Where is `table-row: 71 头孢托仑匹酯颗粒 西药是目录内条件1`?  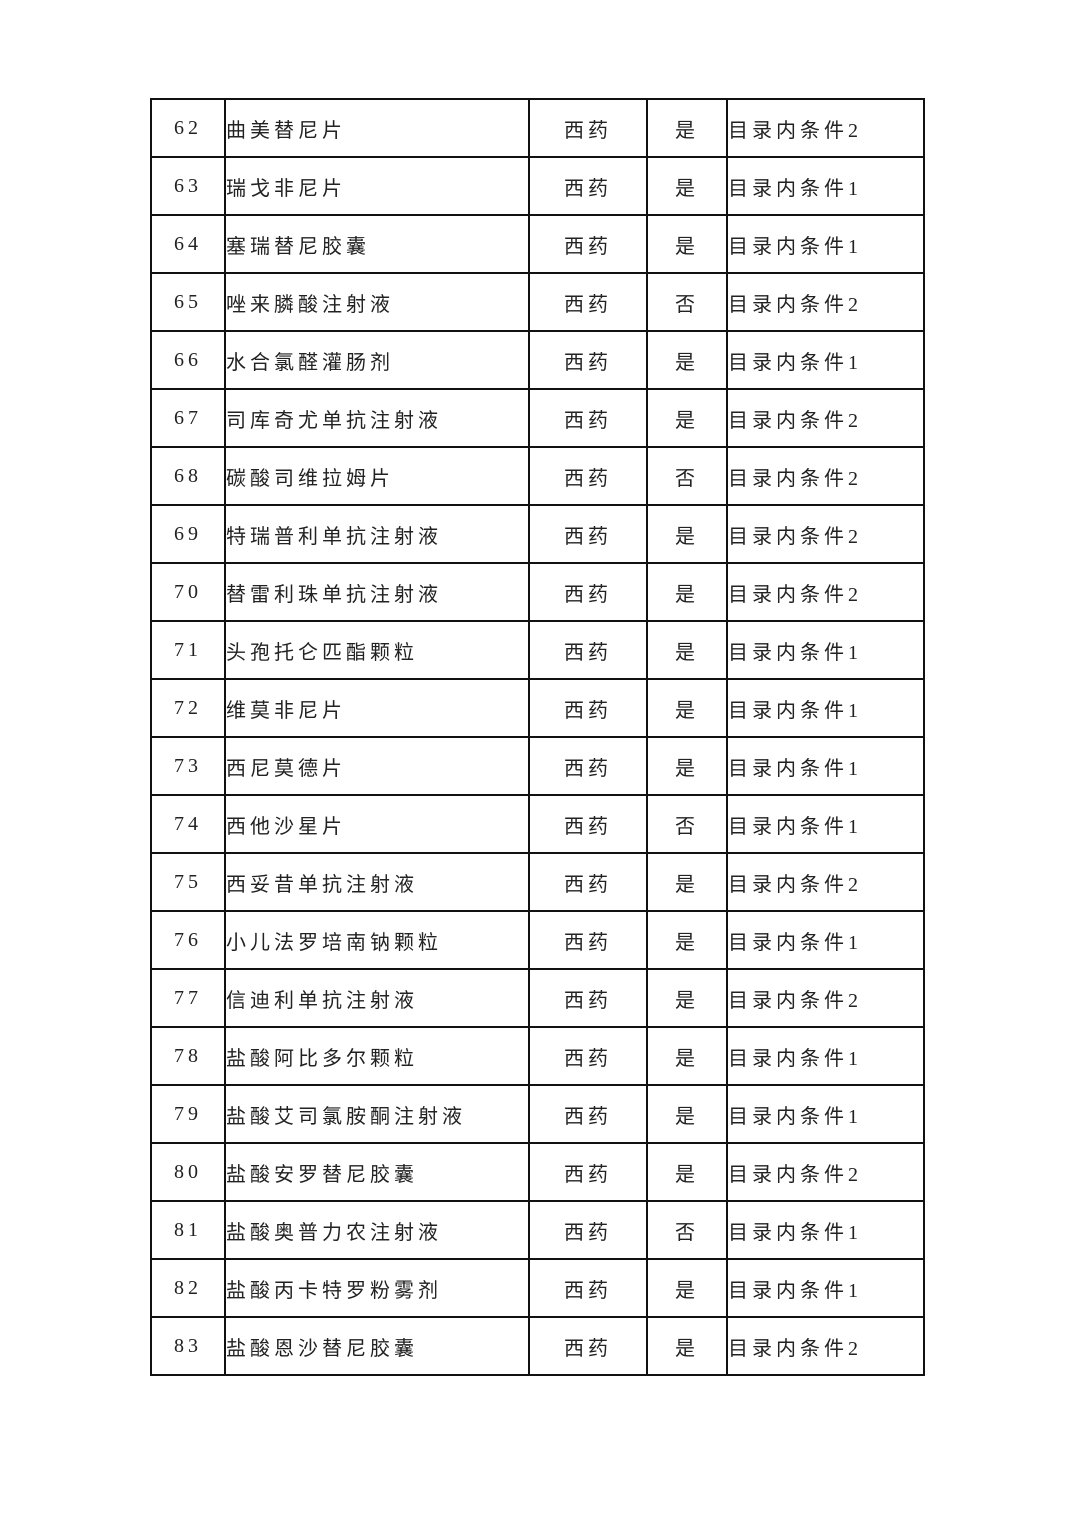 table-row: 71 头孢托仑匹酯颗粒 西药是目录内条件1 is located at coordinates (537, 650).